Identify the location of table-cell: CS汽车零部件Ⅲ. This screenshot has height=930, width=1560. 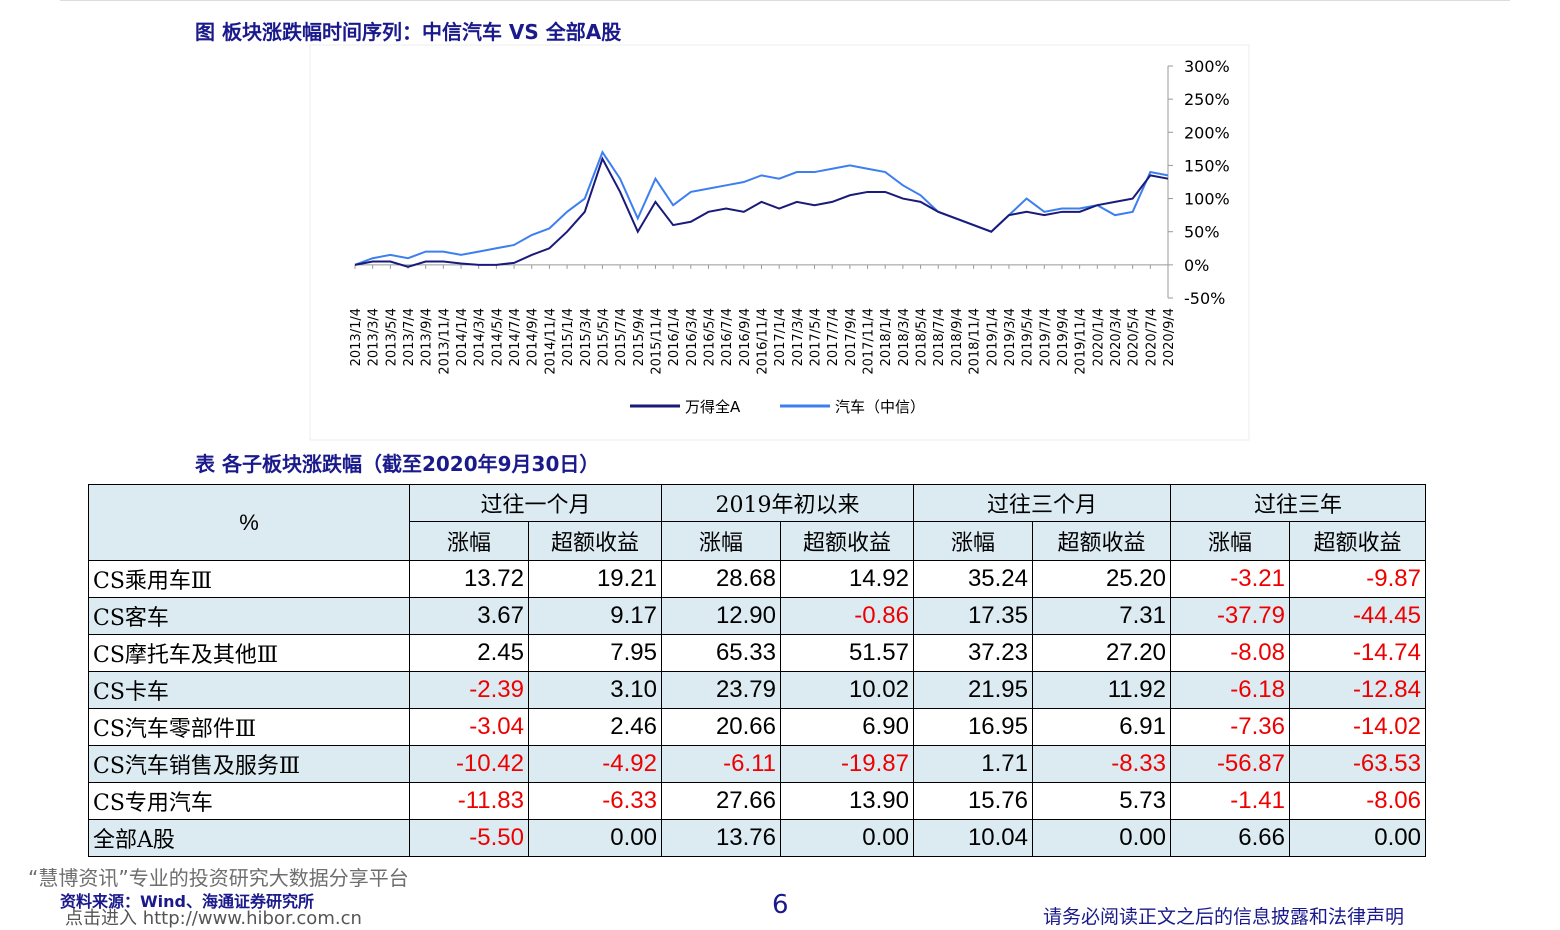
(249, 727).